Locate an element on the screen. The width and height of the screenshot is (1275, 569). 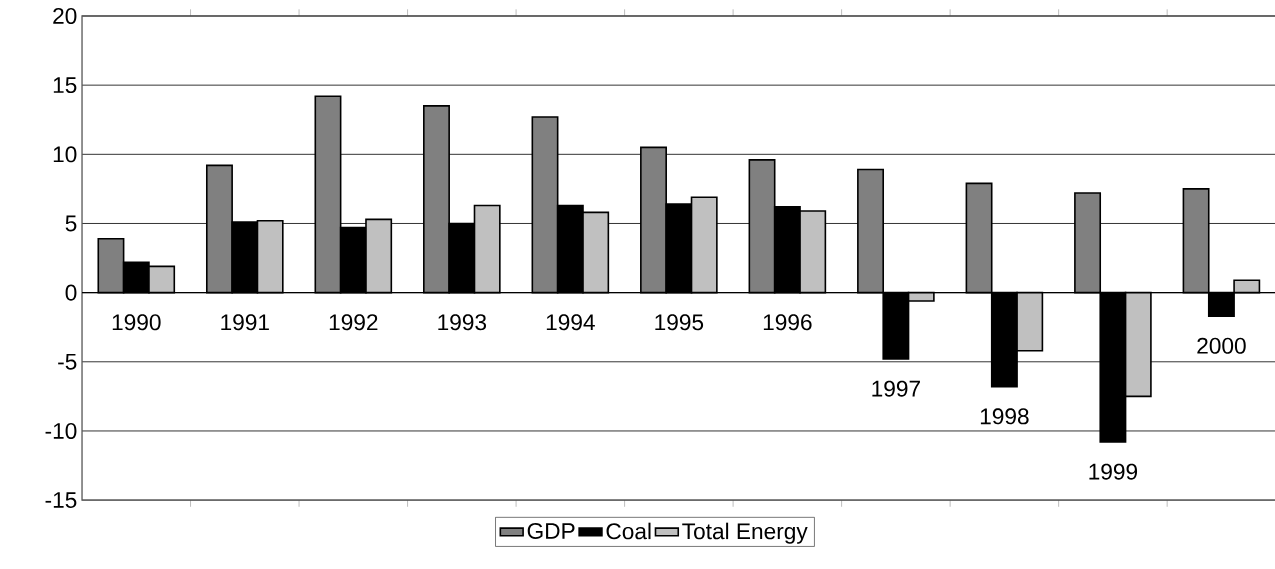
x-tick-label: 1999 is located at coordinates (1113, 471).